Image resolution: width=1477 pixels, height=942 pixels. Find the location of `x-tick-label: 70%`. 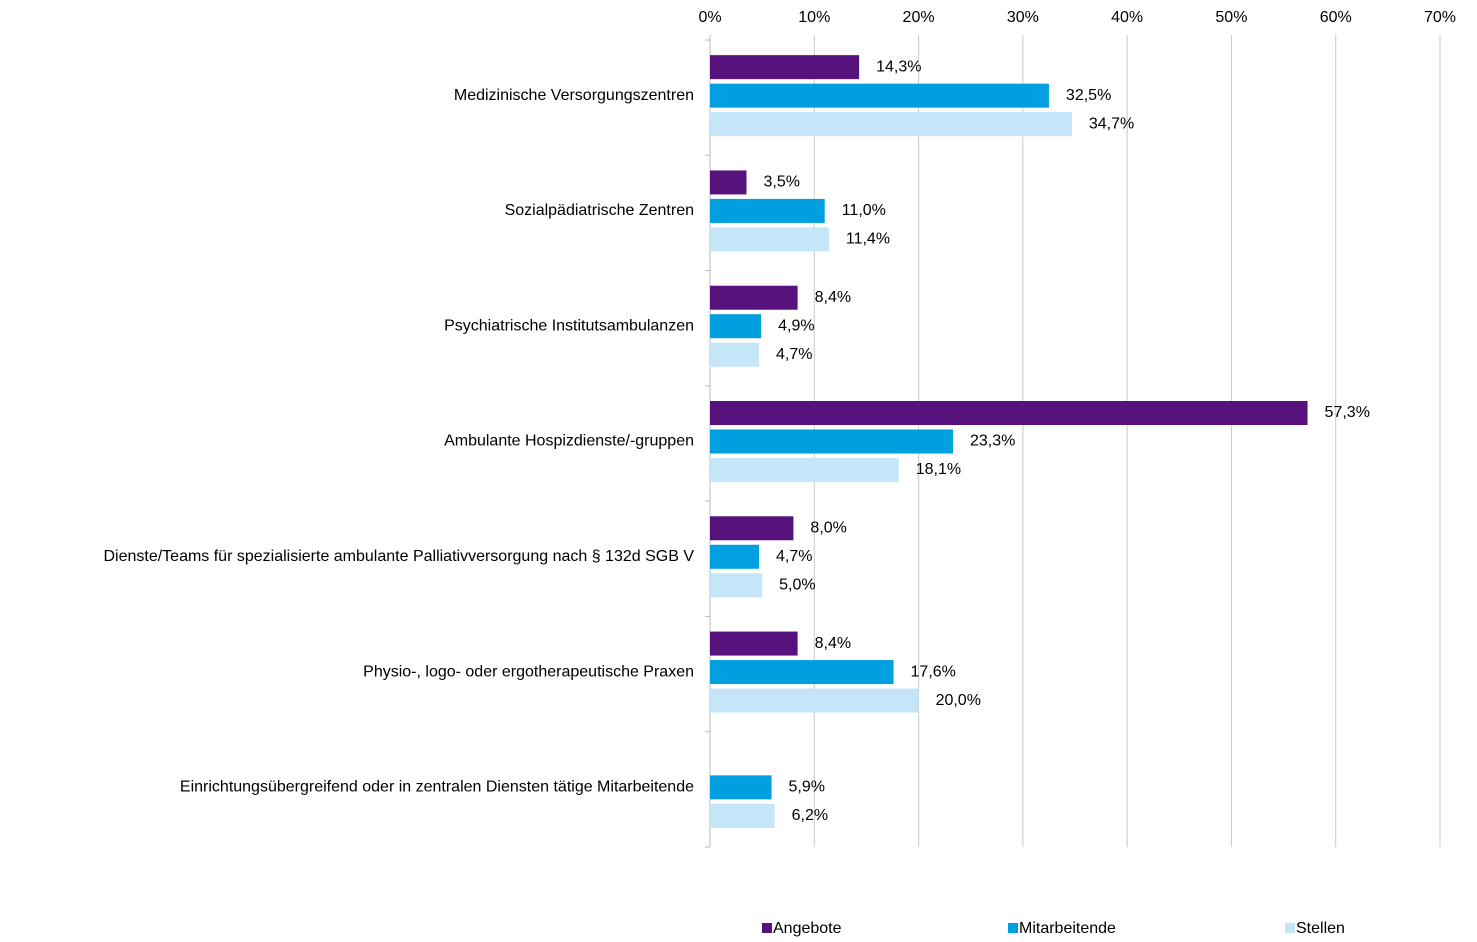

x-tick-label: 70% is located at coordinates (1440, 17).